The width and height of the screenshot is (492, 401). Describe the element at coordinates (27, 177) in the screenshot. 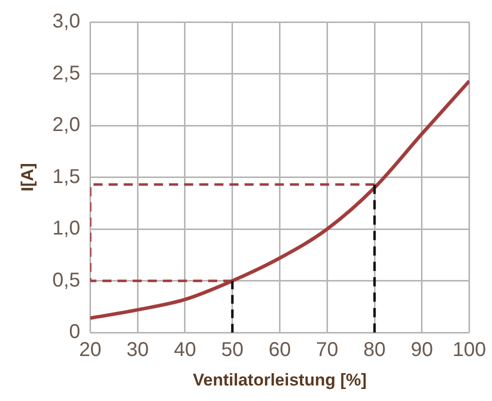

I see `y-axis-title: I[A]` at that location.